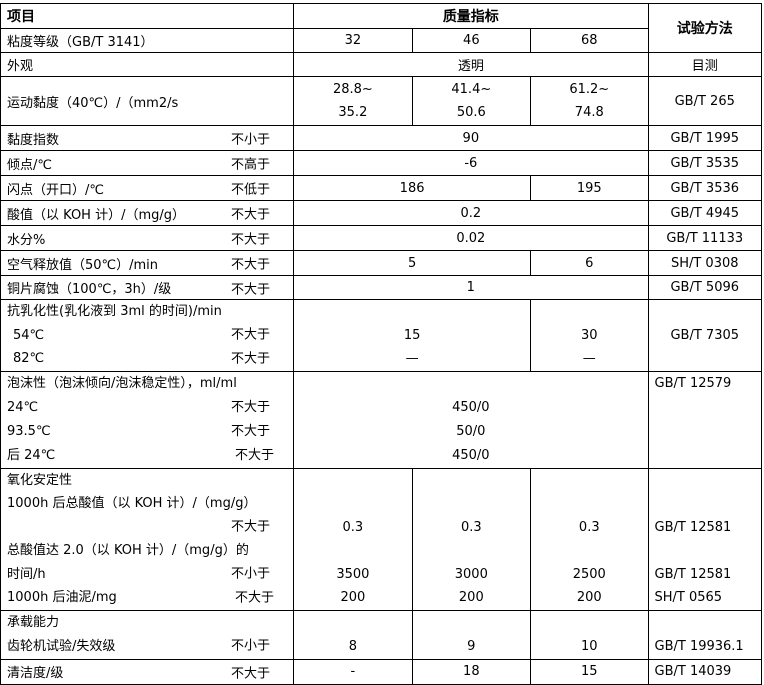 The height and width of the screenshot is (685, 764). I want to click on header-row: 项目 质量指标 试验方法, so click(381, 28).